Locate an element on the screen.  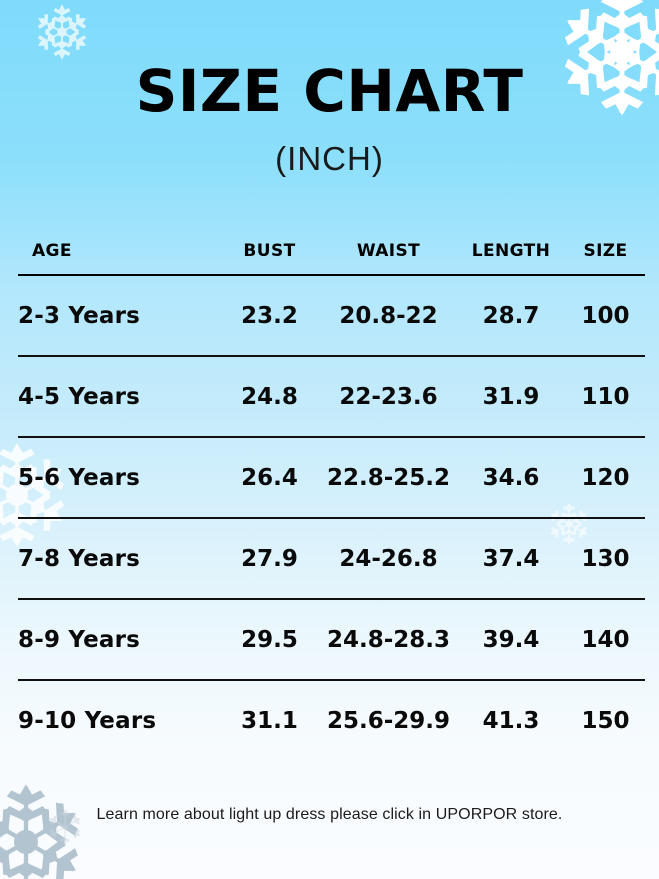
table-row: 8-9 Years 29.5 24.8-28.3 39.4 140 is located at coordinates (331, 640).